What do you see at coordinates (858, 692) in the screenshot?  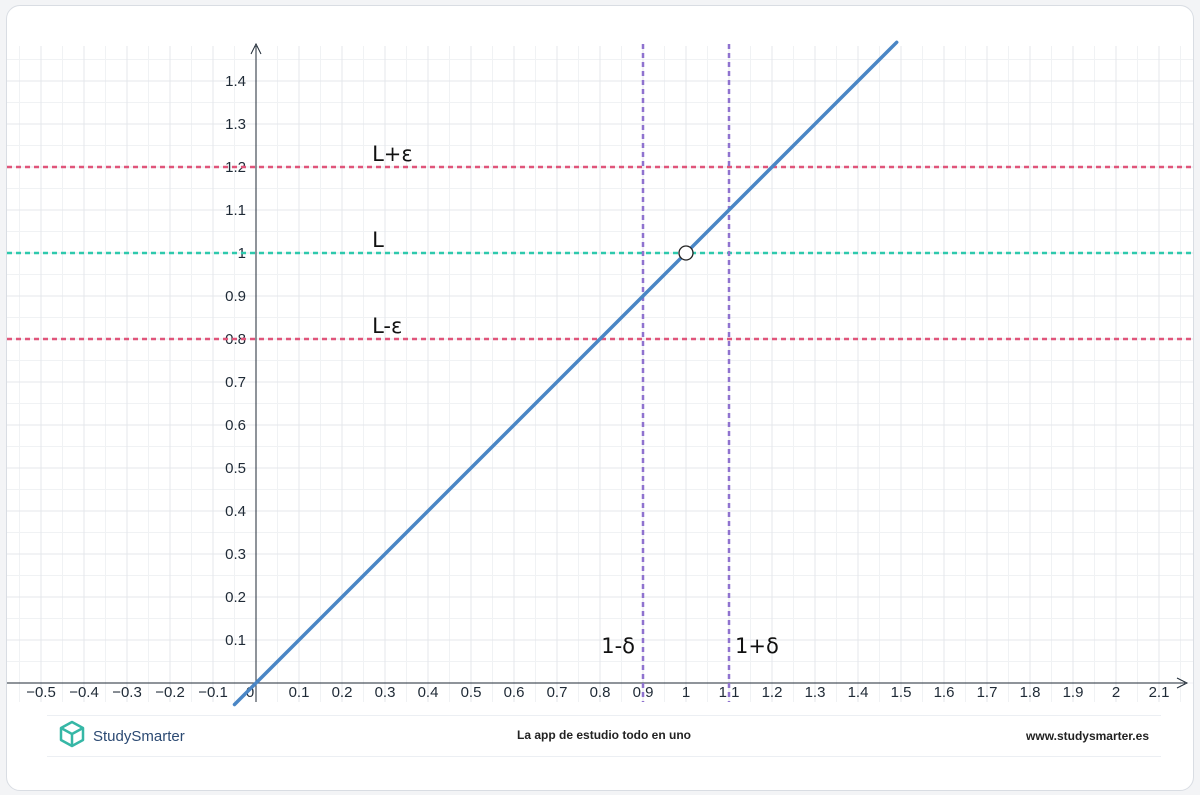 I see `x-tick-label: 1.4` at bounding box center [858, 692].